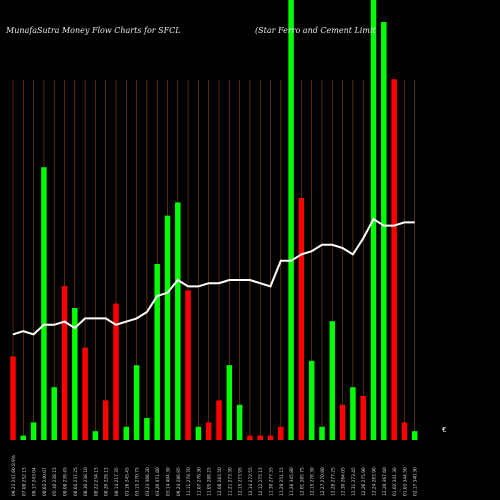  I want to click on x-tick-label: 03.14 404.30, so click(169, 481).